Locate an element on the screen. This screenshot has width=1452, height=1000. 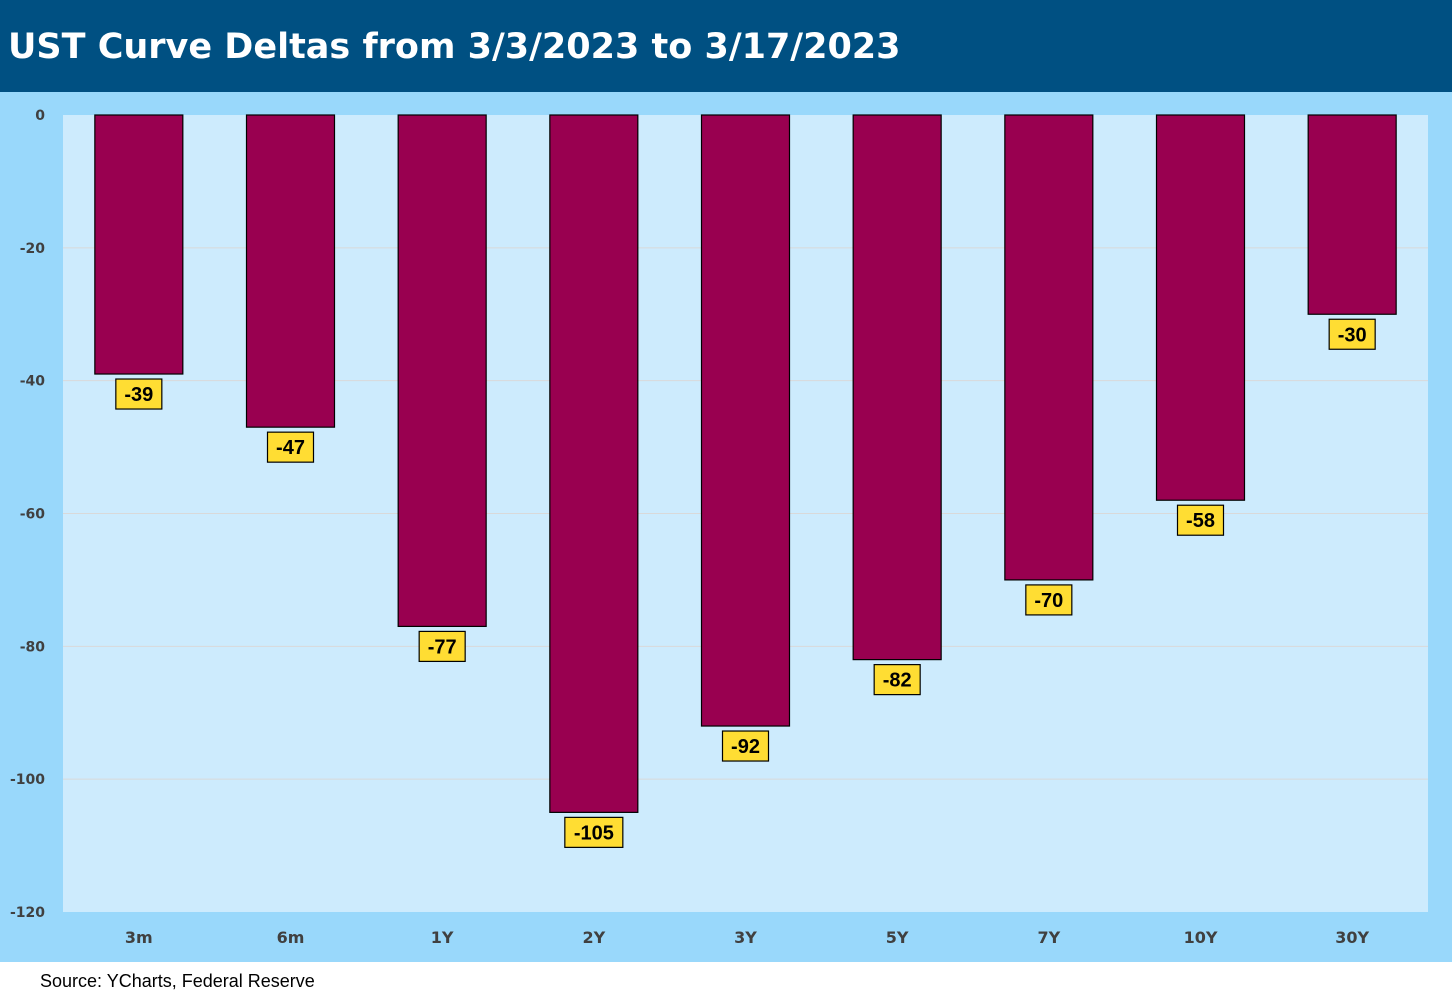
x-tick-label: 6m is located at coordinates (291, 937).